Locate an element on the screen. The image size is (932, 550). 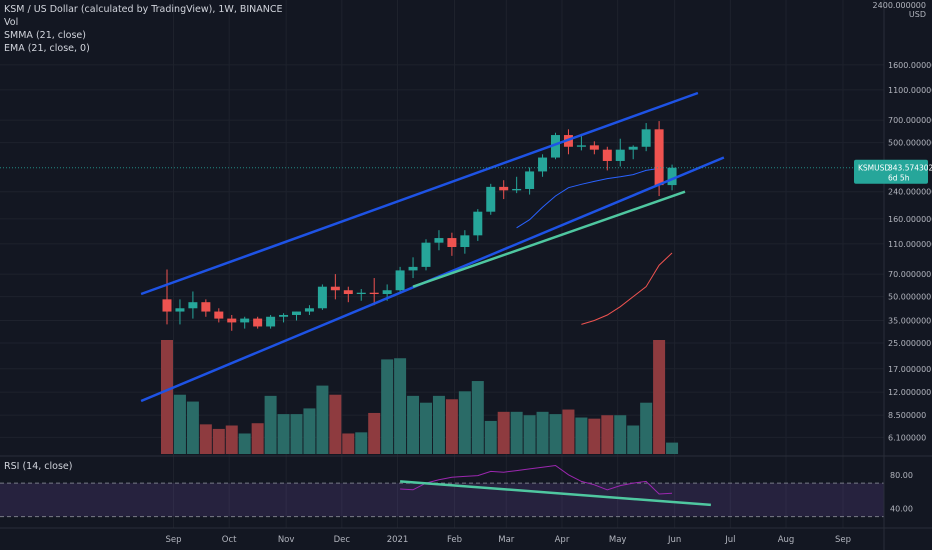
price-tag-symbol: KSMUSD is located at coordinates (874, 168).